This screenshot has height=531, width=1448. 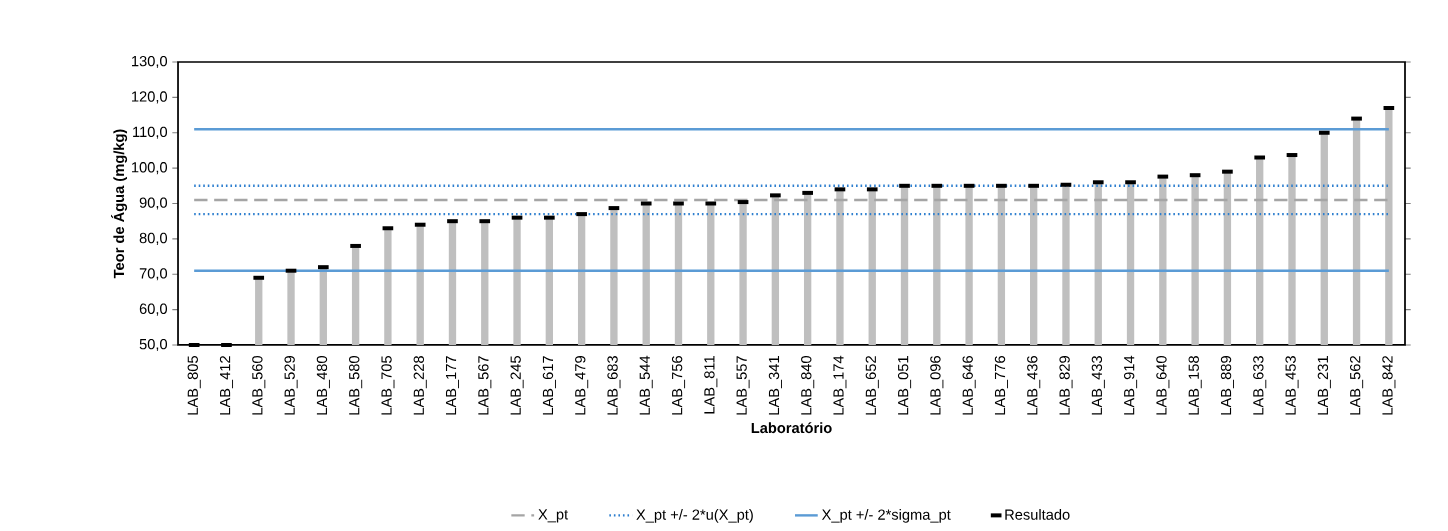 What do you see at coordinates (226, 385) in the screenshot?
I see `x-tick-label: LAB_412` at bounding box center [226, 385].